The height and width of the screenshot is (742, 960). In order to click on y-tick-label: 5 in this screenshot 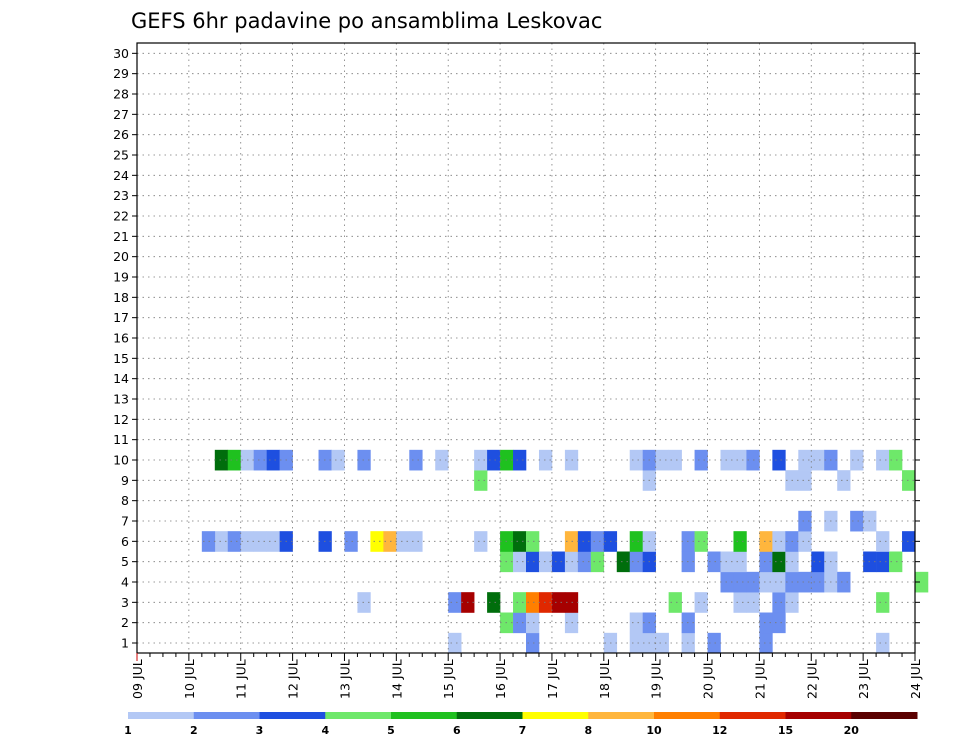, I will do `click(125, 561)`.